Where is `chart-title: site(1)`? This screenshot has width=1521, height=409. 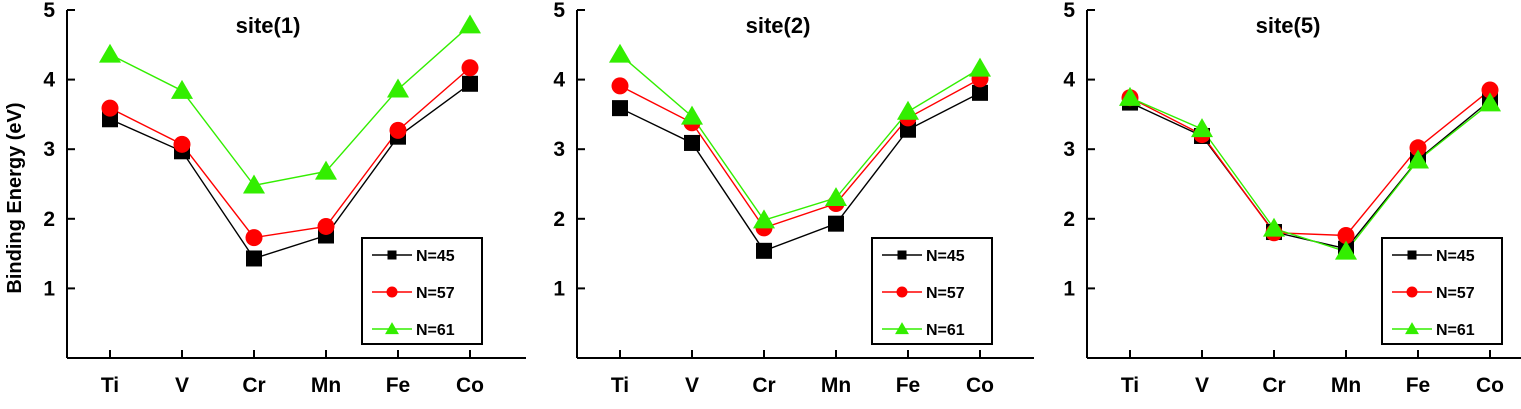 chart-title: site(1) is located at coordinates (268, 25).